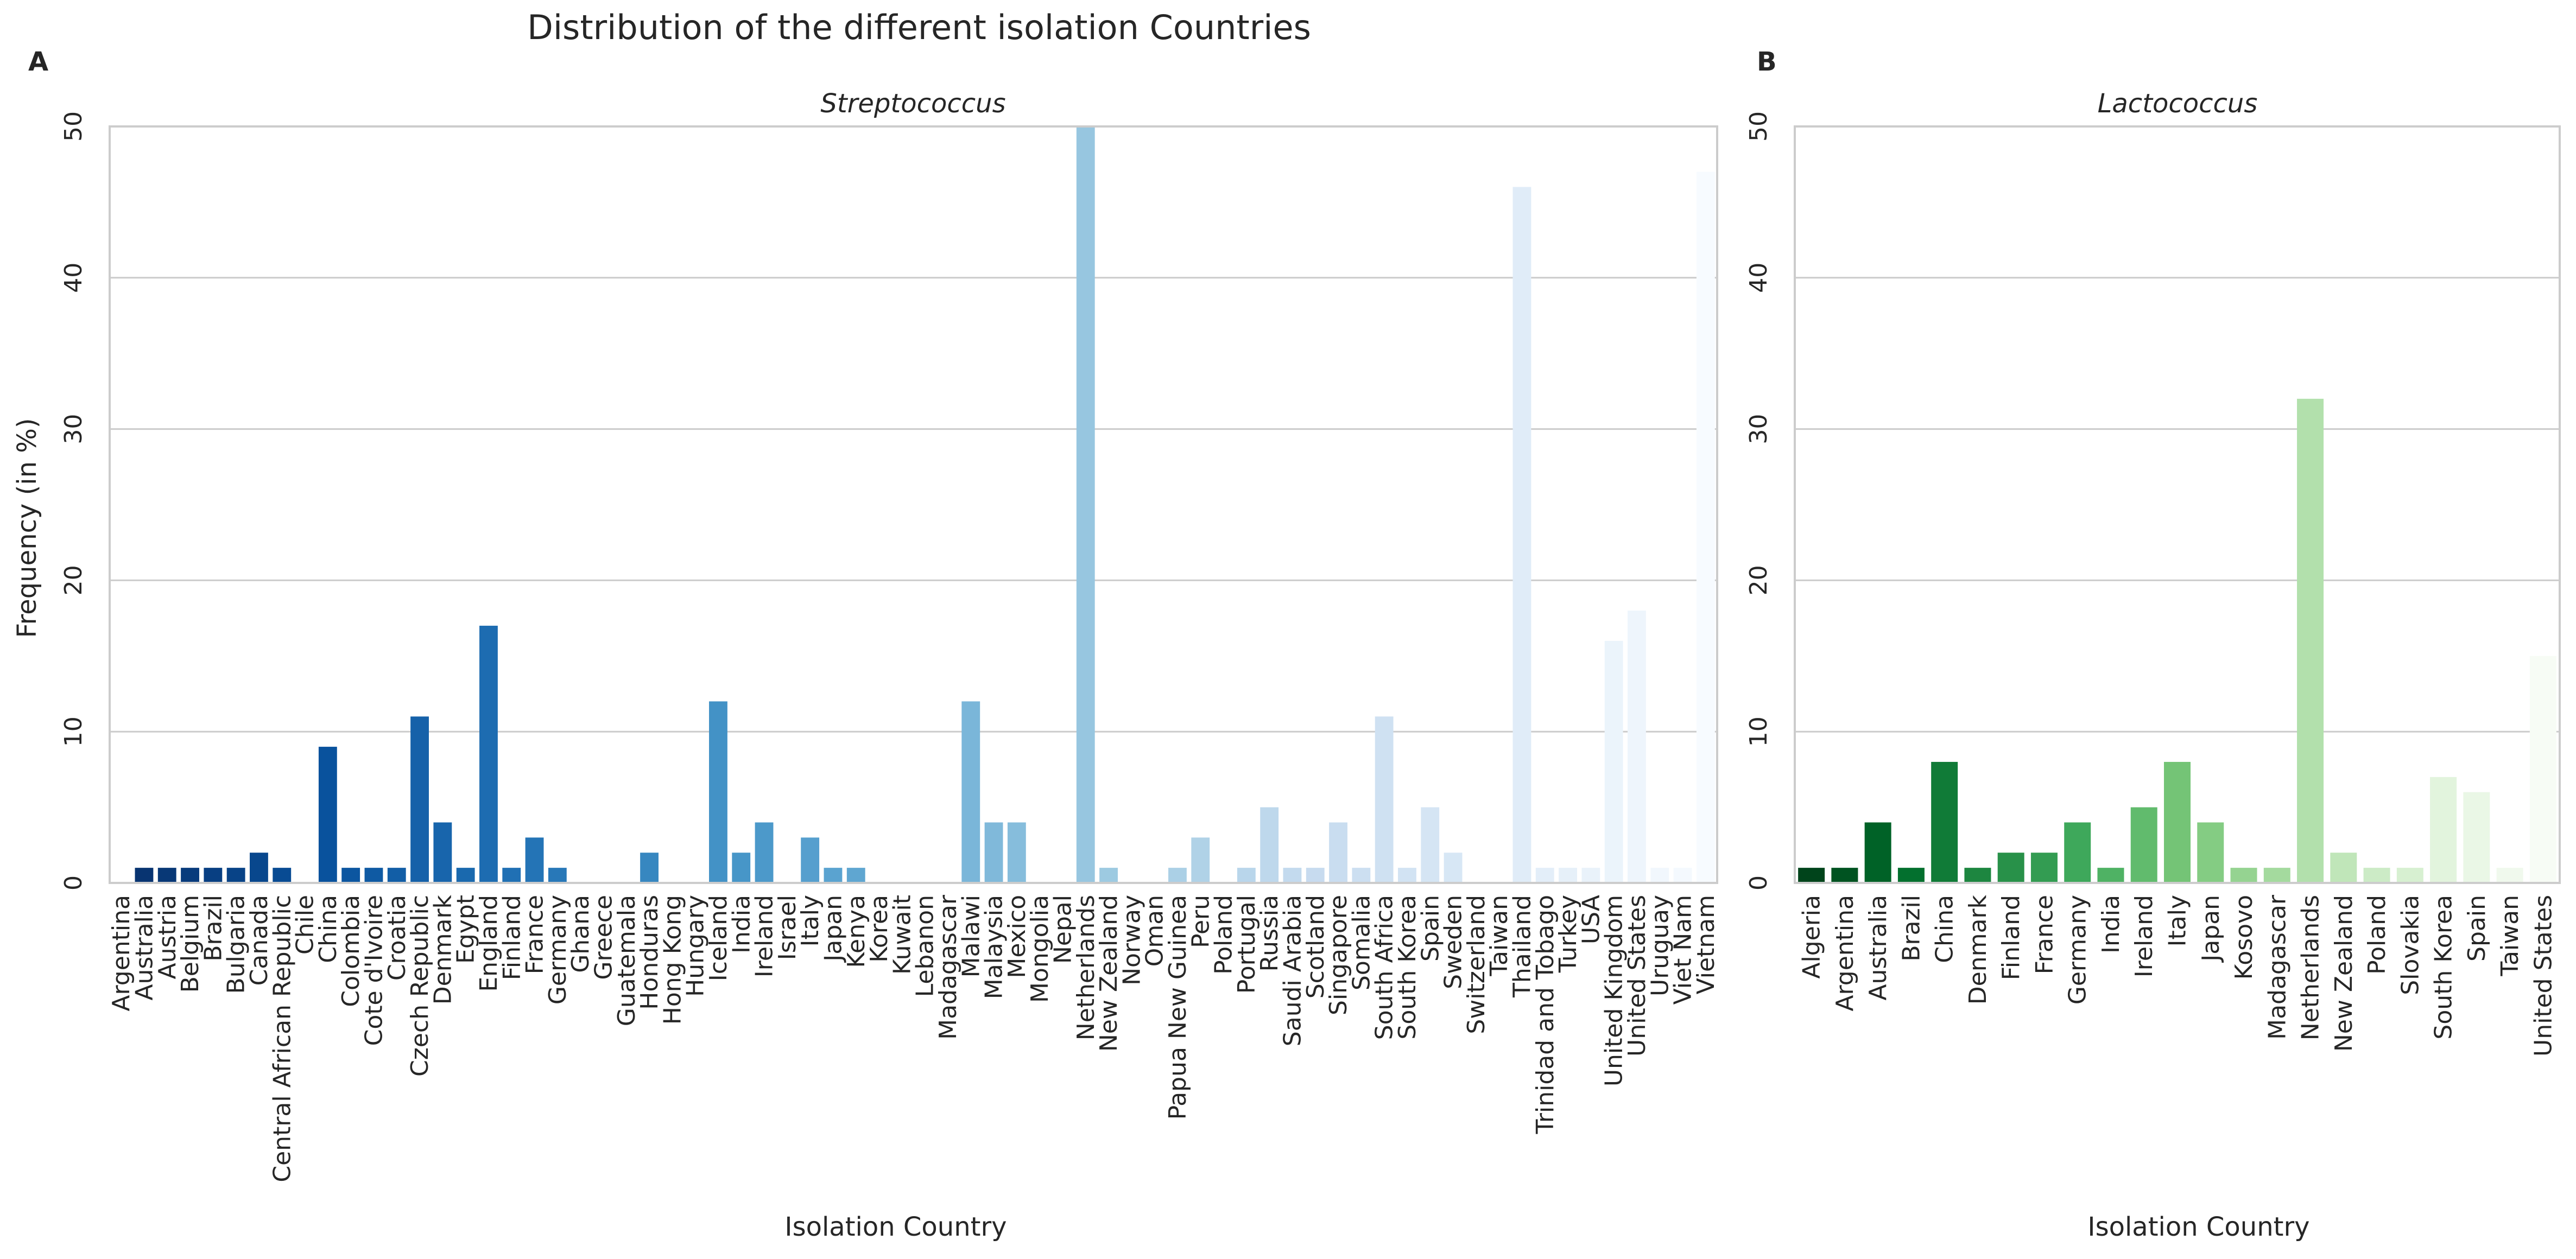 The image size is (2576, 1259). What do you see at coordinates (1384, 967) in the screenshot?
I see `x-tick-label: South Africa` at bounding box center [1384, 967].